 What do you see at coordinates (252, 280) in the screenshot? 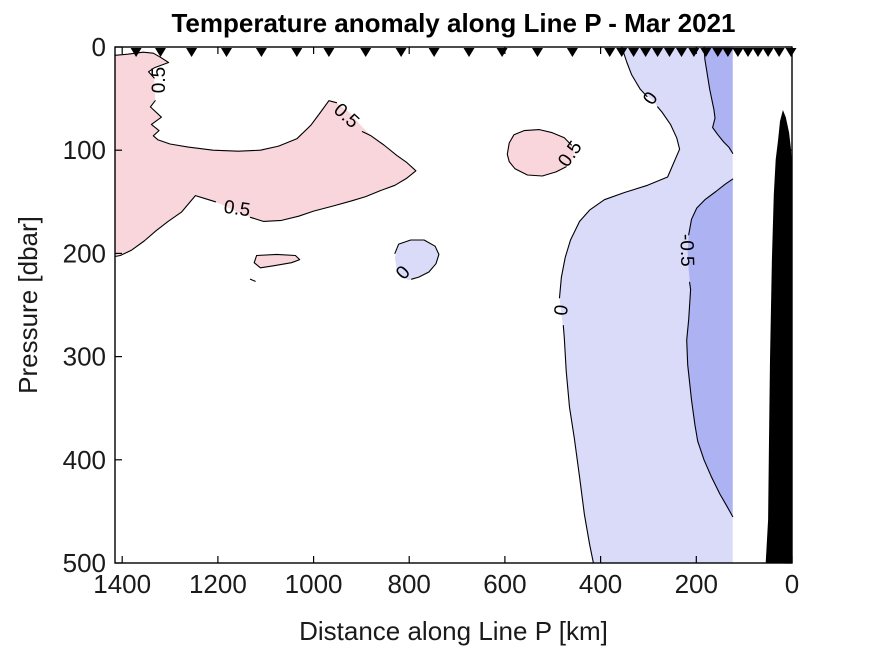
I see `contour-line-tiny-mark` at bounding box center [252, 280].